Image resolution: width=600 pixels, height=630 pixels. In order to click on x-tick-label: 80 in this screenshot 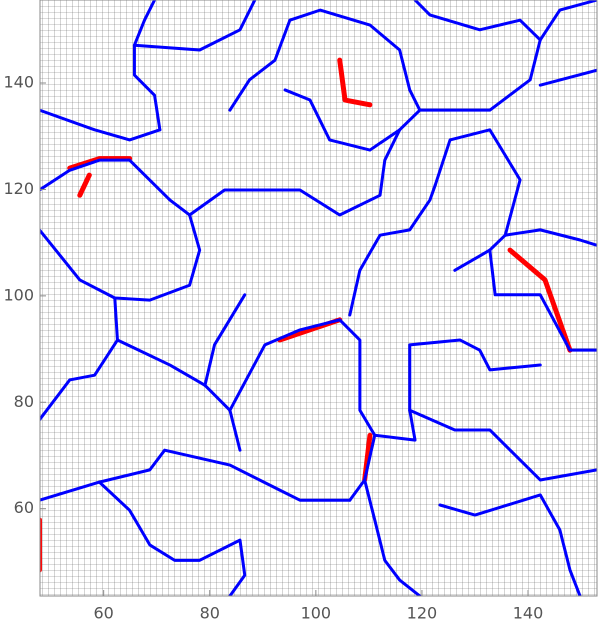, I will do `click(210, 613)`.